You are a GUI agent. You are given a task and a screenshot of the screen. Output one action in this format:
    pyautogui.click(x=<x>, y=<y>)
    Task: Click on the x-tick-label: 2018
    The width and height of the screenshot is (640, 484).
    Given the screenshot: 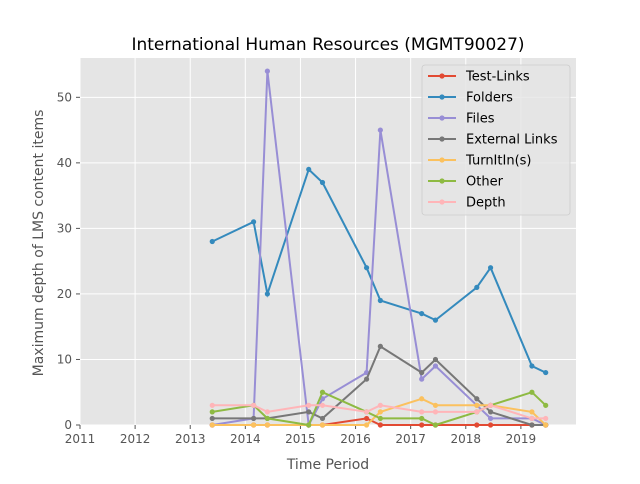 What is the action you would take?
    pyautogui.click(x=466, y=439)
    